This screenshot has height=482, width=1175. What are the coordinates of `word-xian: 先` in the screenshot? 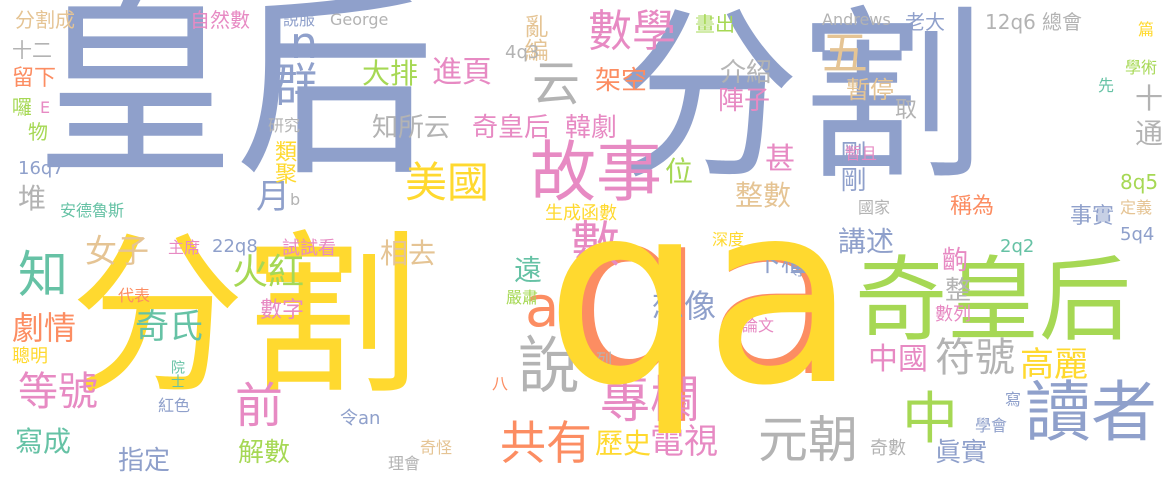 It's located at (1106, 85).